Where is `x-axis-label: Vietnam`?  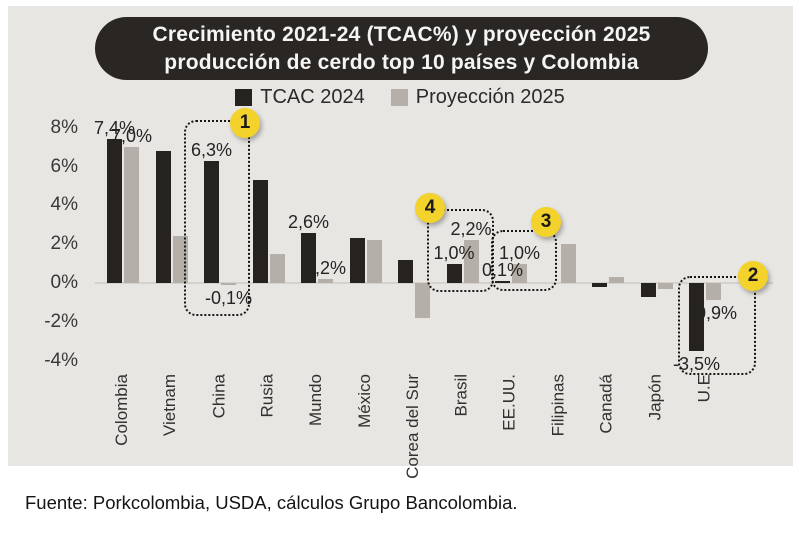
x-axis-label: Vietnam is located at coordinates (170, 405).